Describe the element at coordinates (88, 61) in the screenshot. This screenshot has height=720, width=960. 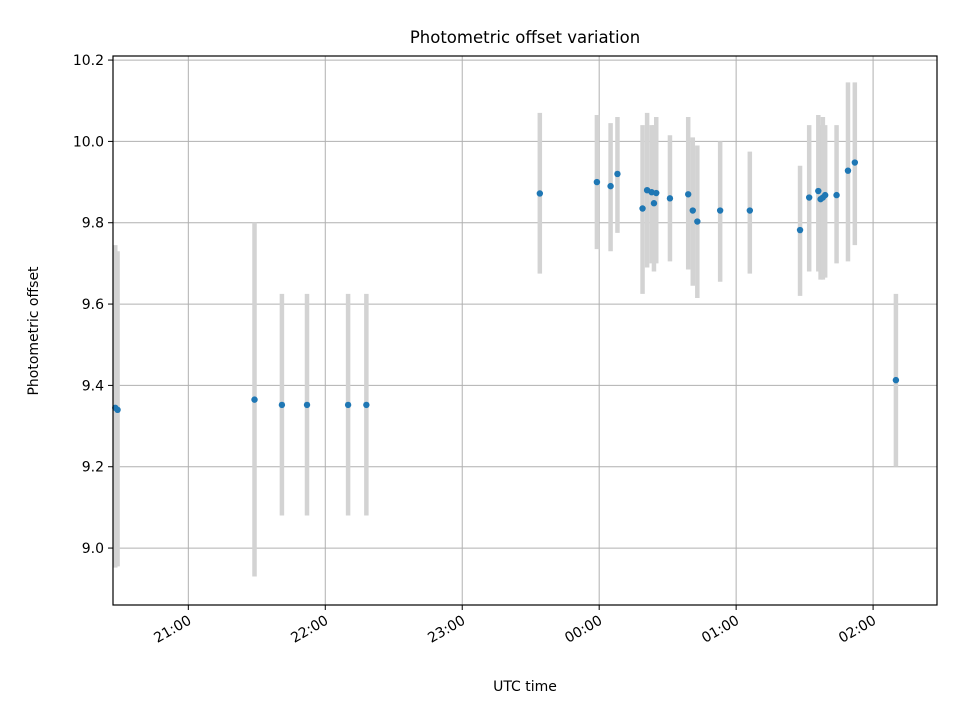
I see `y-tick-label: 10.2` at that location.